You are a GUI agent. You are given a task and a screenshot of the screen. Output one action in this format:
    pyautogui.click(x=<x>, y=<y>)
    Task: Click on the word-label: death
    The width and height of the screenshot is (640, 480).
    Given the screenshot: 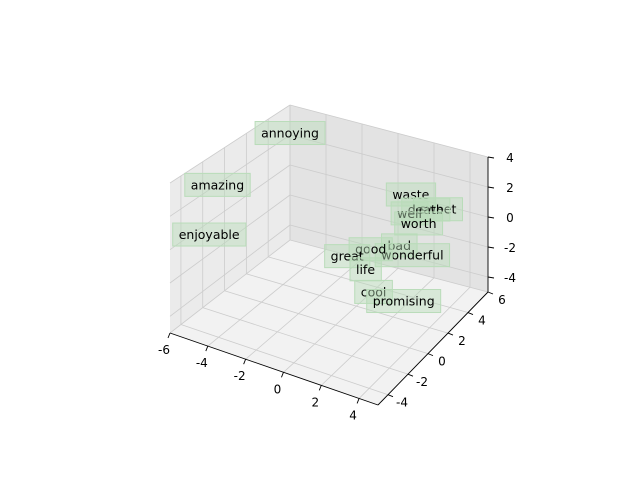 What is the action you would take?
    pyautogui.click(x=426, y=209)
    